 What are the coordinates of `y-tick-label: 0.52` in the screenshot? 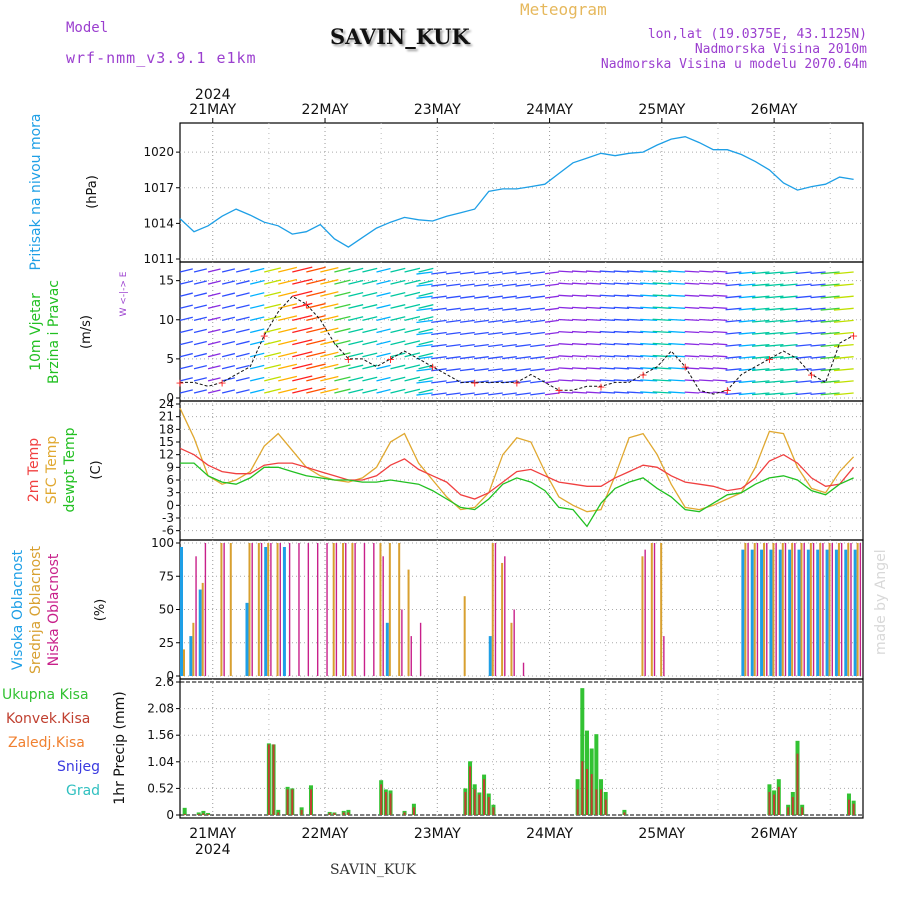 It's located at (160, 788).